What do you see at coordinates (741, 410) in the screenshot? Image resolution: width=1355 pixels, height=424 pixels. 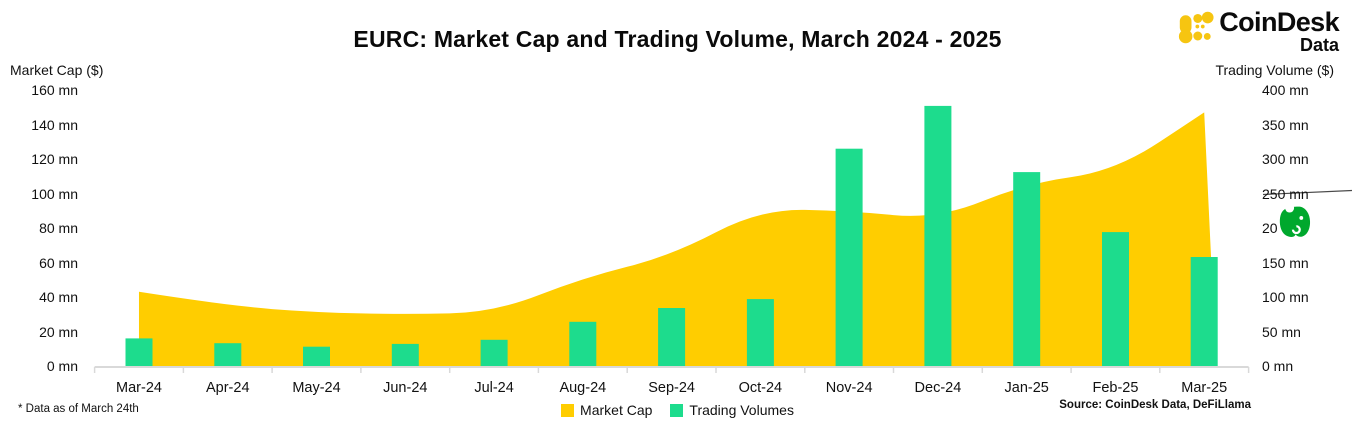 I see `legend-label: Trading Volumes` at bounding box center [741, 410].